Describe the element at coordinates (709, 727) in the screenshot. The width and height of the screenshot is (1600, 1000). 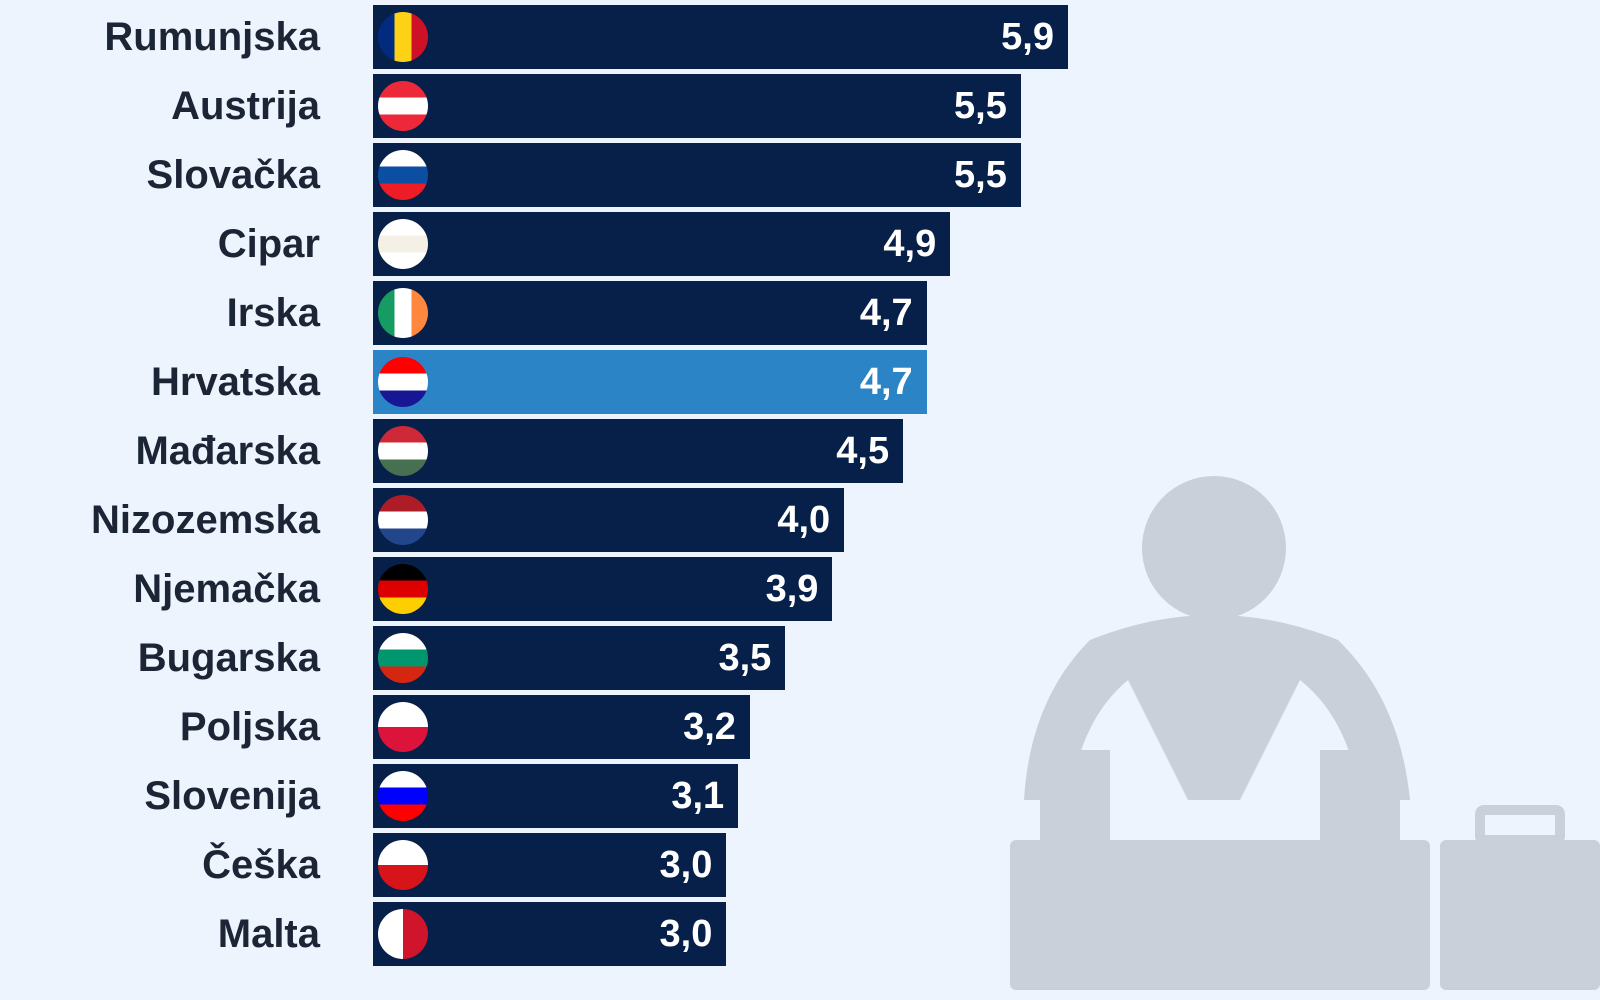
I see `value-label: 3,2` at that location.